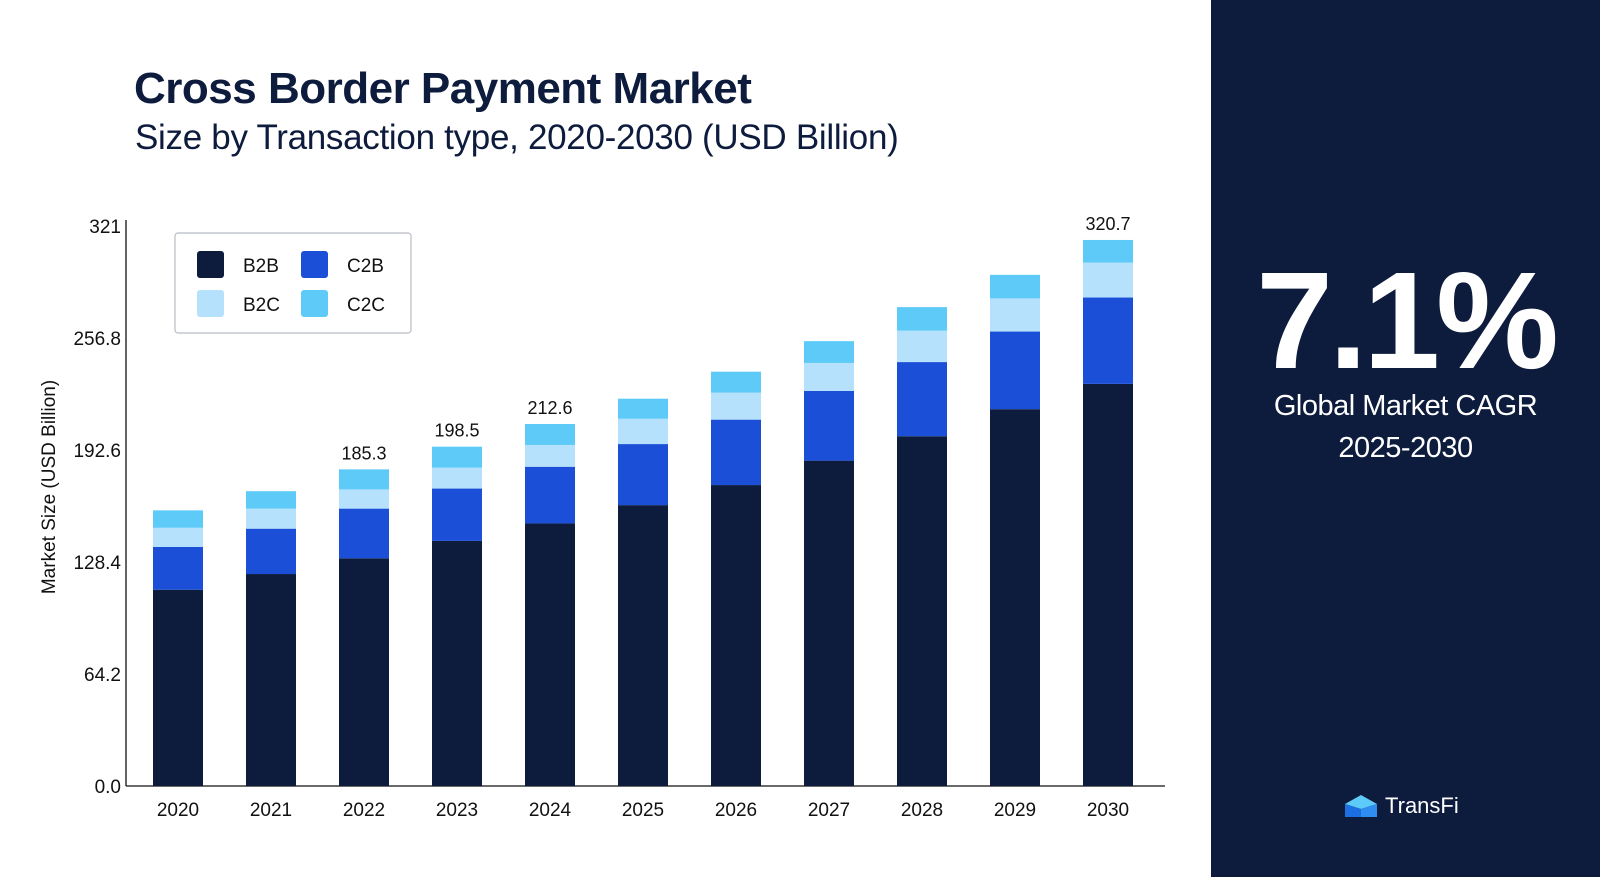  I want to click on bar-c2b-2028, so click(922, 399).